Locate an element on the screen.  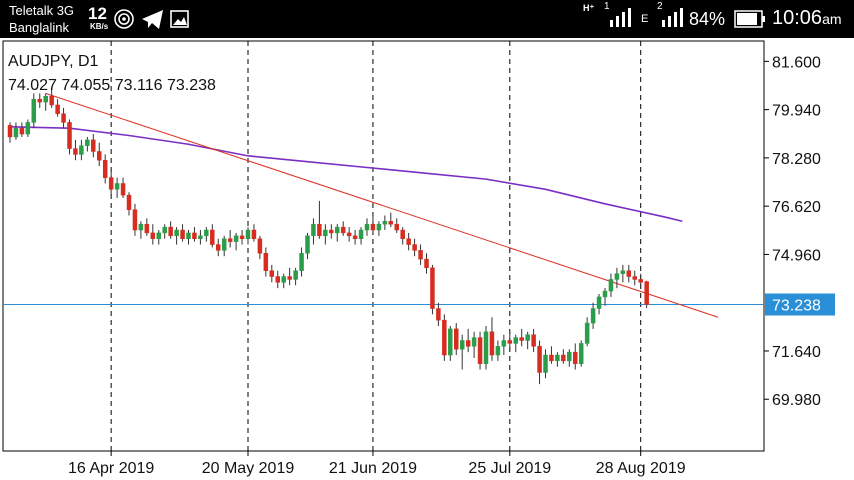
sim1-label: 1 is located at coordinates (607, 6).